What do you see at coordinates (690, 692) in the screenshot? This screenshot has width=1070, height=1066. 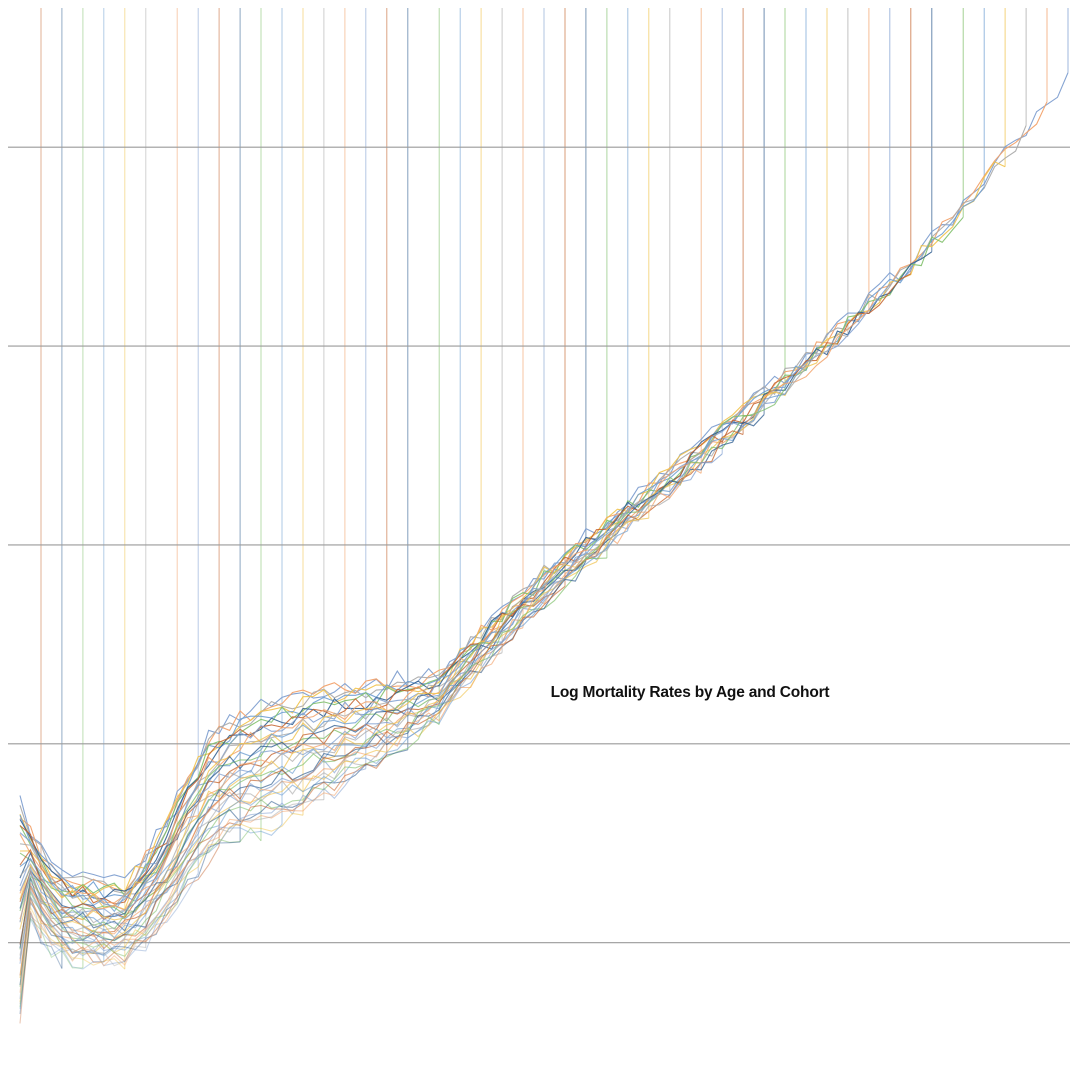 I see `chart-title: Log Mortality Rates by Age and Cohort` at bounding box center [690, 692].